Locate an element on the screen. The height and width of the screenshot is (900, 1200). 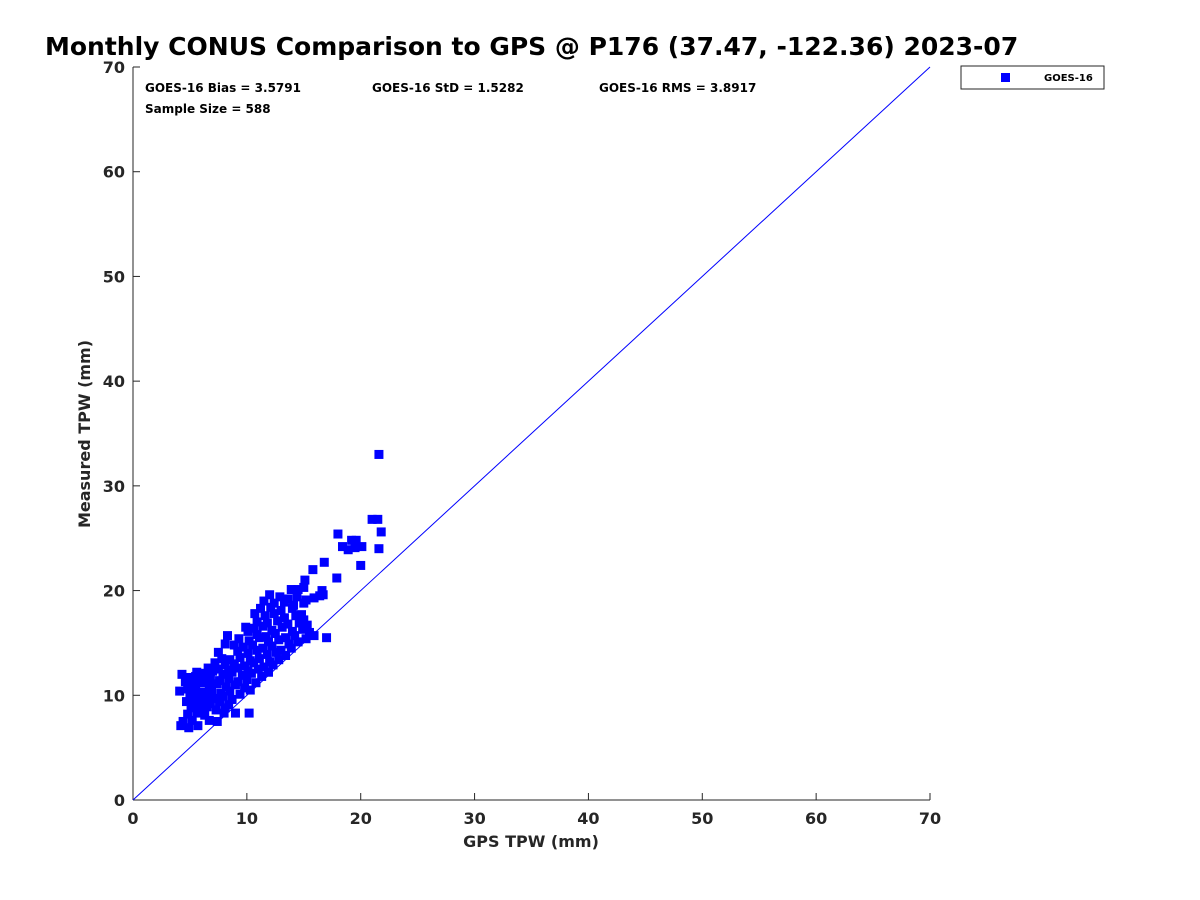
stat-rms: GOES-16 RMS = 3.8917 is located at coordinates (677, 88).